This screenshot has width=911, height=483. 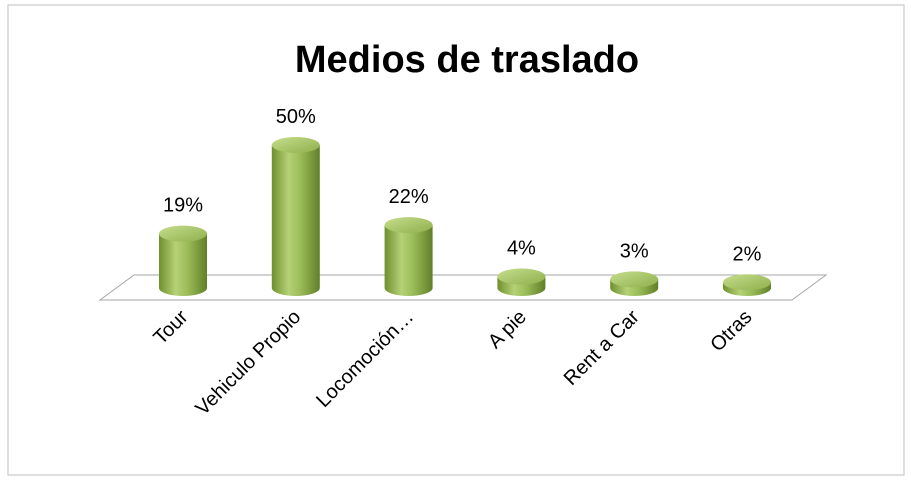 What do you see at coordinates (521, 249) in the screenshot?
I see `data-label: 4%` at bounding box center [521, 249].